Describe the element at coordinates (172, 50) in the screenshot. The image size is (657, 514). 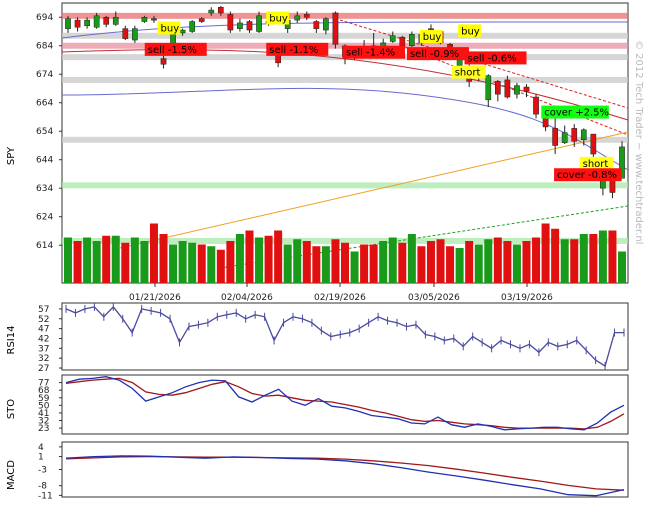
I see `signal-label: sell -1.5%` at that location.